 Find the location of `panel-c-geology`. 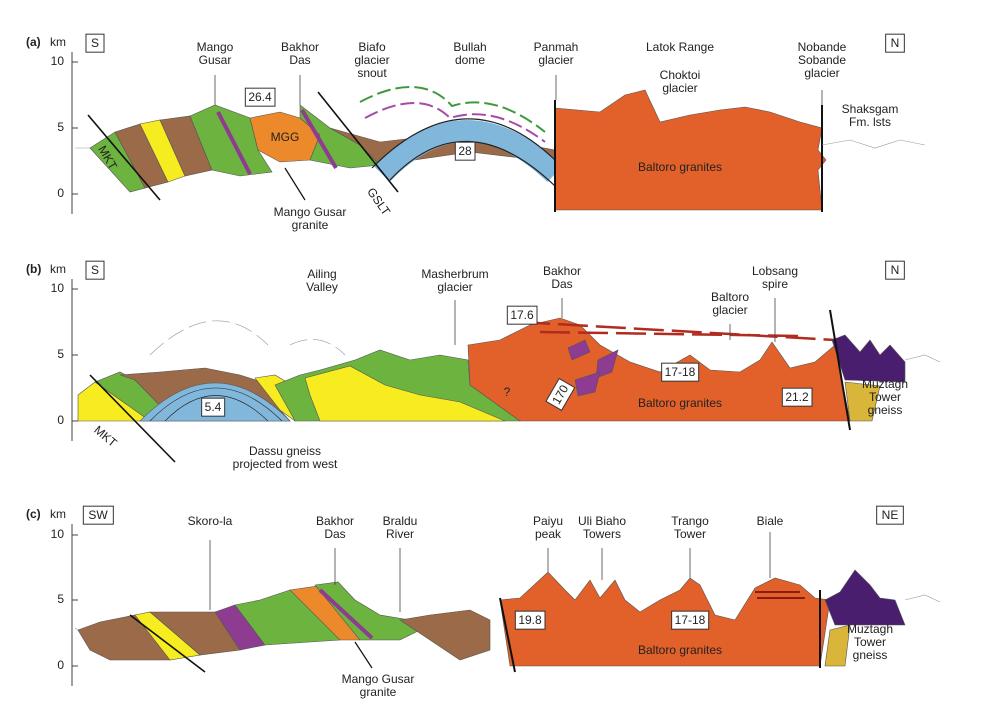

panel-c-geology is located at coordinates (507, 621).